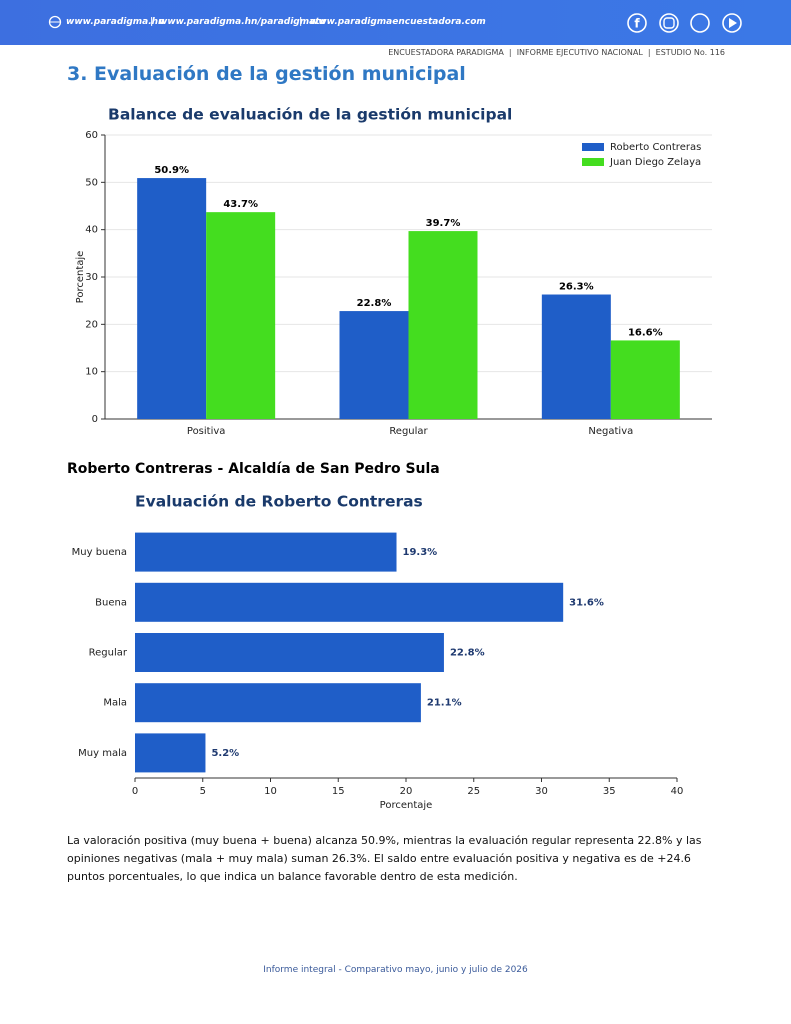 The image size is (791, 1024). I want to click on y-tick-label: 60, so click(91, 135).